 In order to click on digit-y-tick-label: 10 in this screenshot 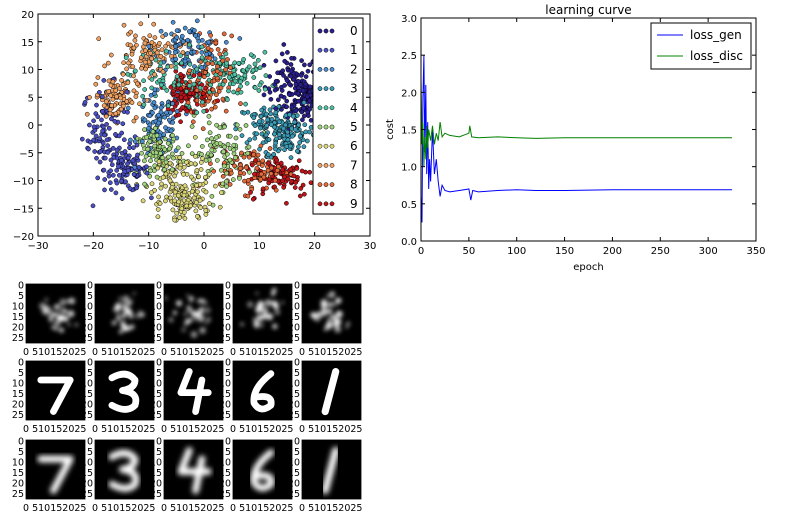, I will do `click(156, 463)`.